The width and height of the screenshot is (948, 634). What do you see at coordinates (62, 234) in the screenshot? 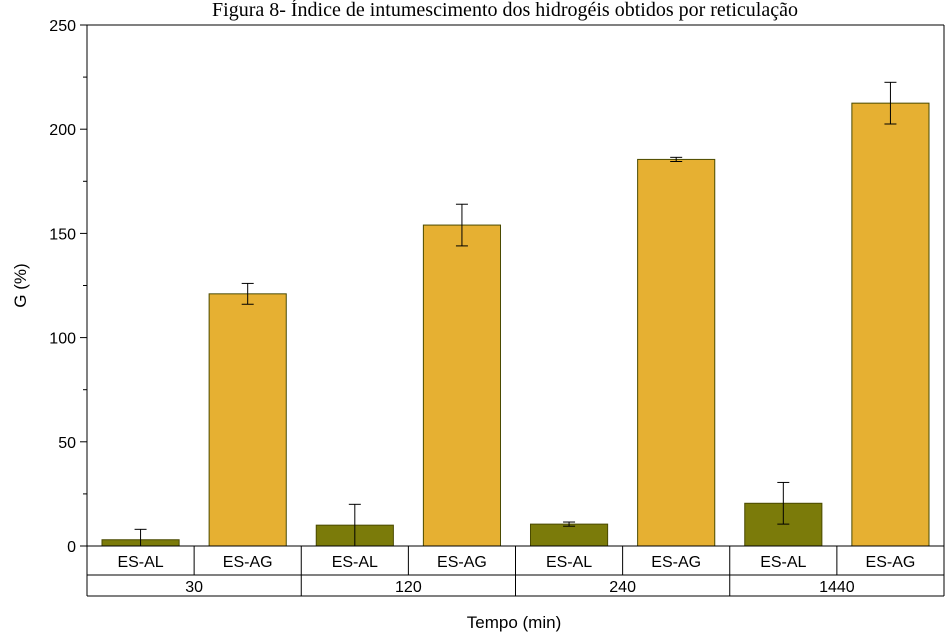
I see `y-tick-label: 150` at bounding box center [62, 234].